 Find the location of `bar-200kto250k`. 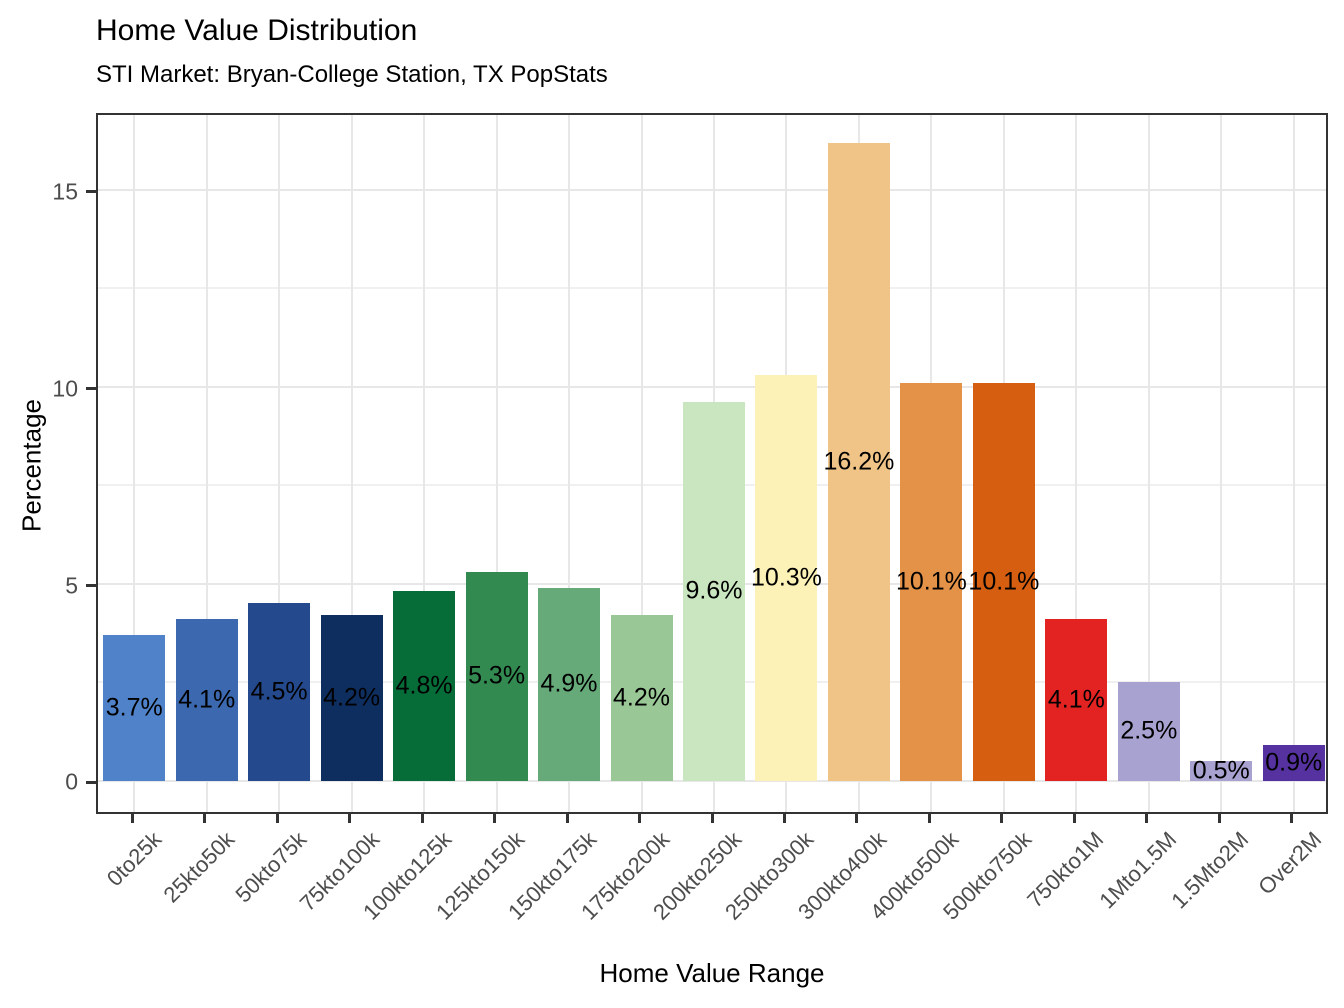

bar-200kto250k is located at coordinates (714, 591).